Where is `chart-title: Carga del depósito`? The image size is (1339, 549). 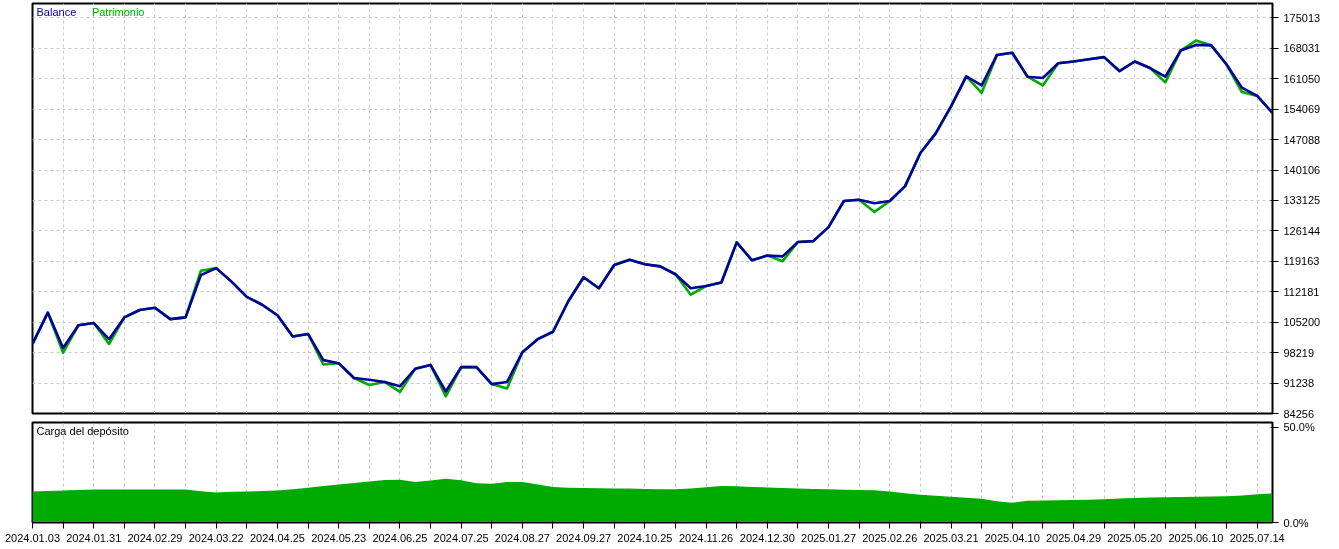
chart-title: Carga del depósito is located at coordinates (82, 430).